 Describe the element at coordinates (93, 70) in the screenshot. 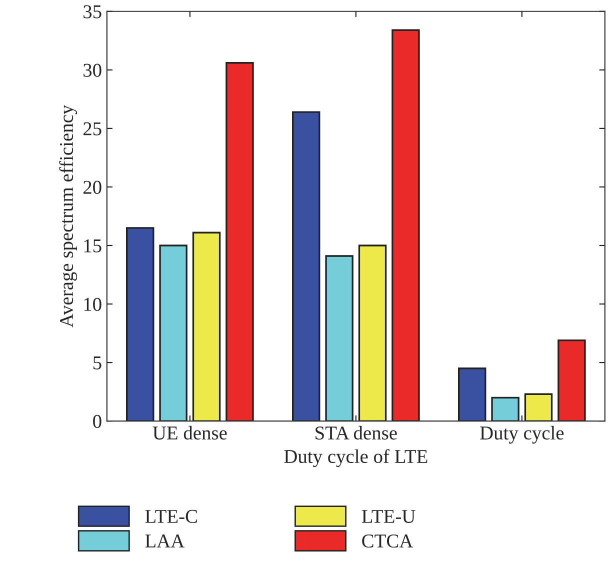

I see `y-tick-label: 30` at that location.